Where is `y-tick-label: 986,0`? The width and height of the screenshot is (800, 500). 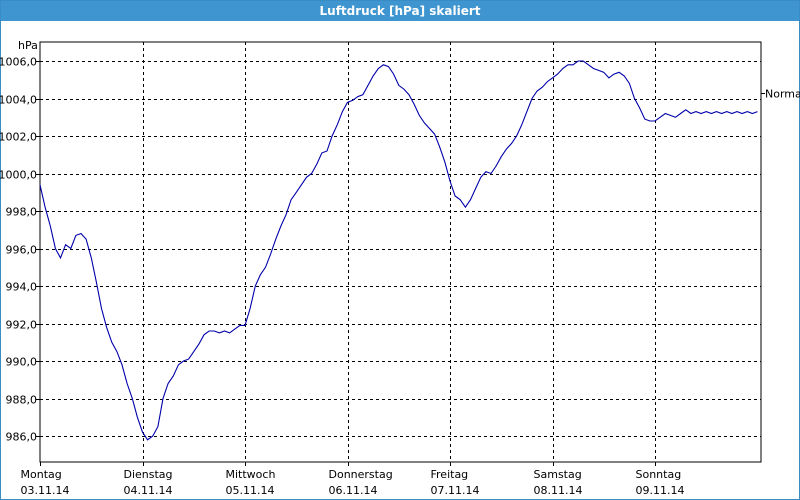 y-tick-label: 986,0 is located at coordinates (22, 437).